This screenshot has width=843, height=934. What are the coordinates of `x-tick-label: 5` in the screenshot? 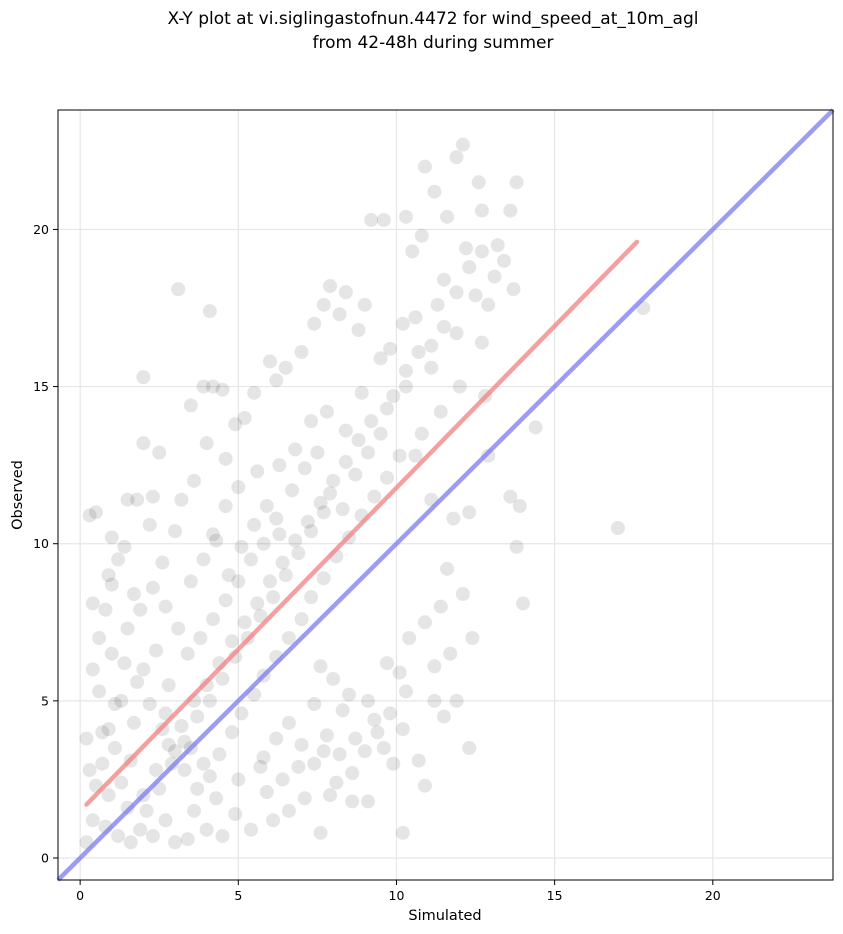 It's located at (238, 895).